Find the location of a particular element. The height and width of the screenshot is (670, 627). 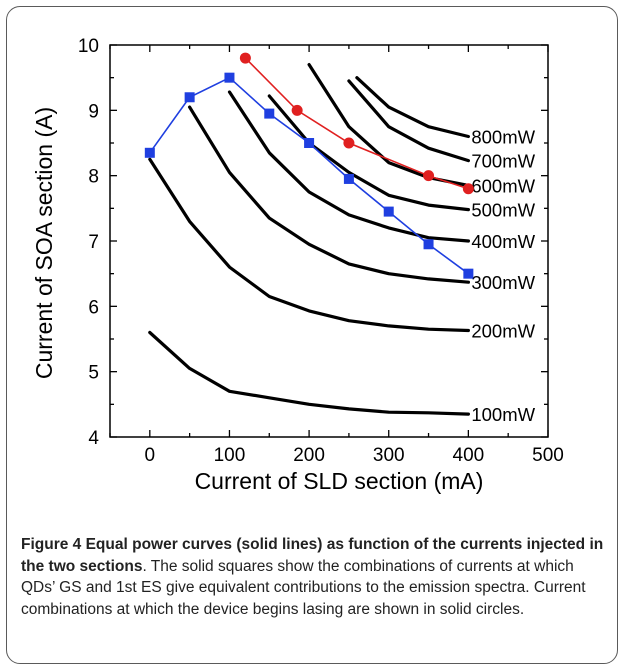

power-curve-100mW is located at coordinates (309, 373).